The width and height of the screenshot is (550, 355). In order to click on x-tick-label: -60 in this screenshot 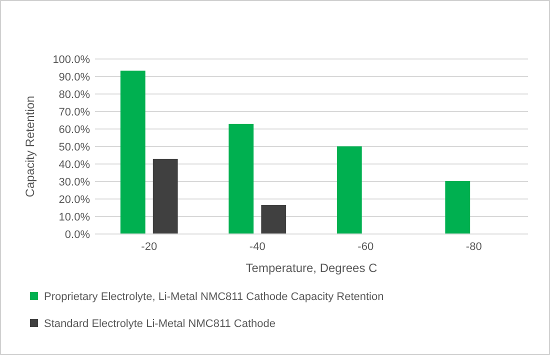, I will do `click(366, 247)`.